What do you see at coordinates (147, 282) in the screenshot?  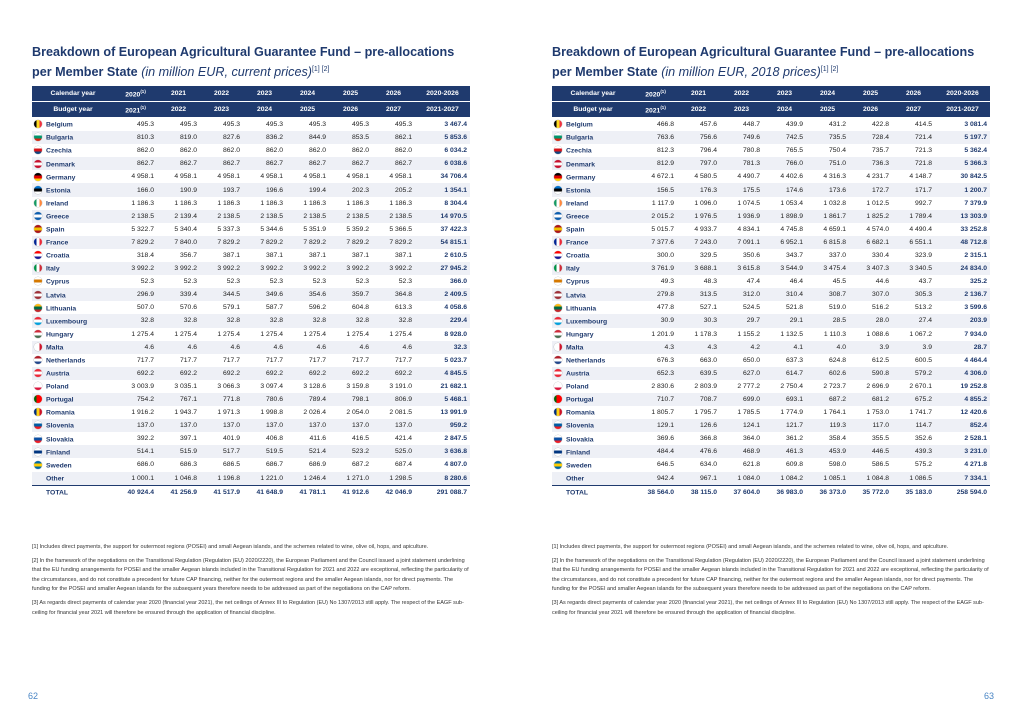 I see `value-cell: 52.3` at bounding box center [147, 282].